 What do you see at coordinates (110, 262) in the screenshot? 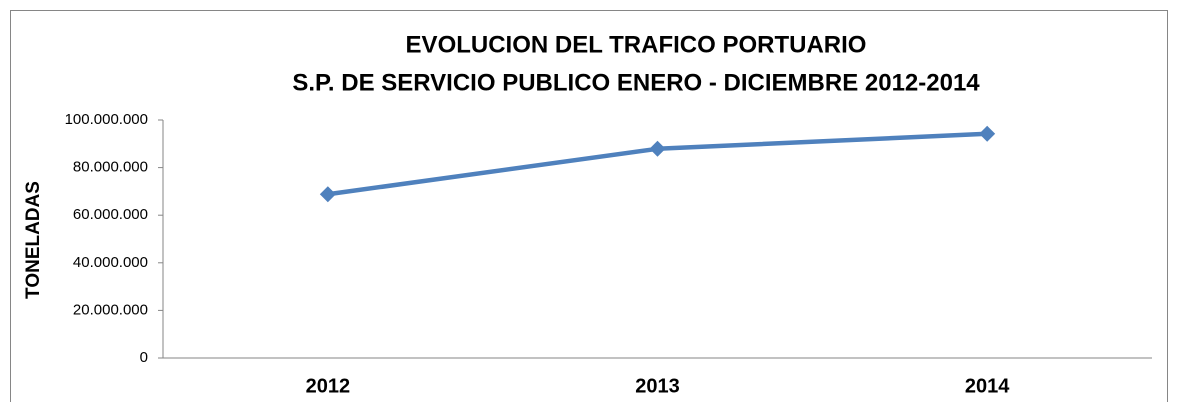
I see `y-tick-label: 40.000.000` at bounding box center [110, 262].